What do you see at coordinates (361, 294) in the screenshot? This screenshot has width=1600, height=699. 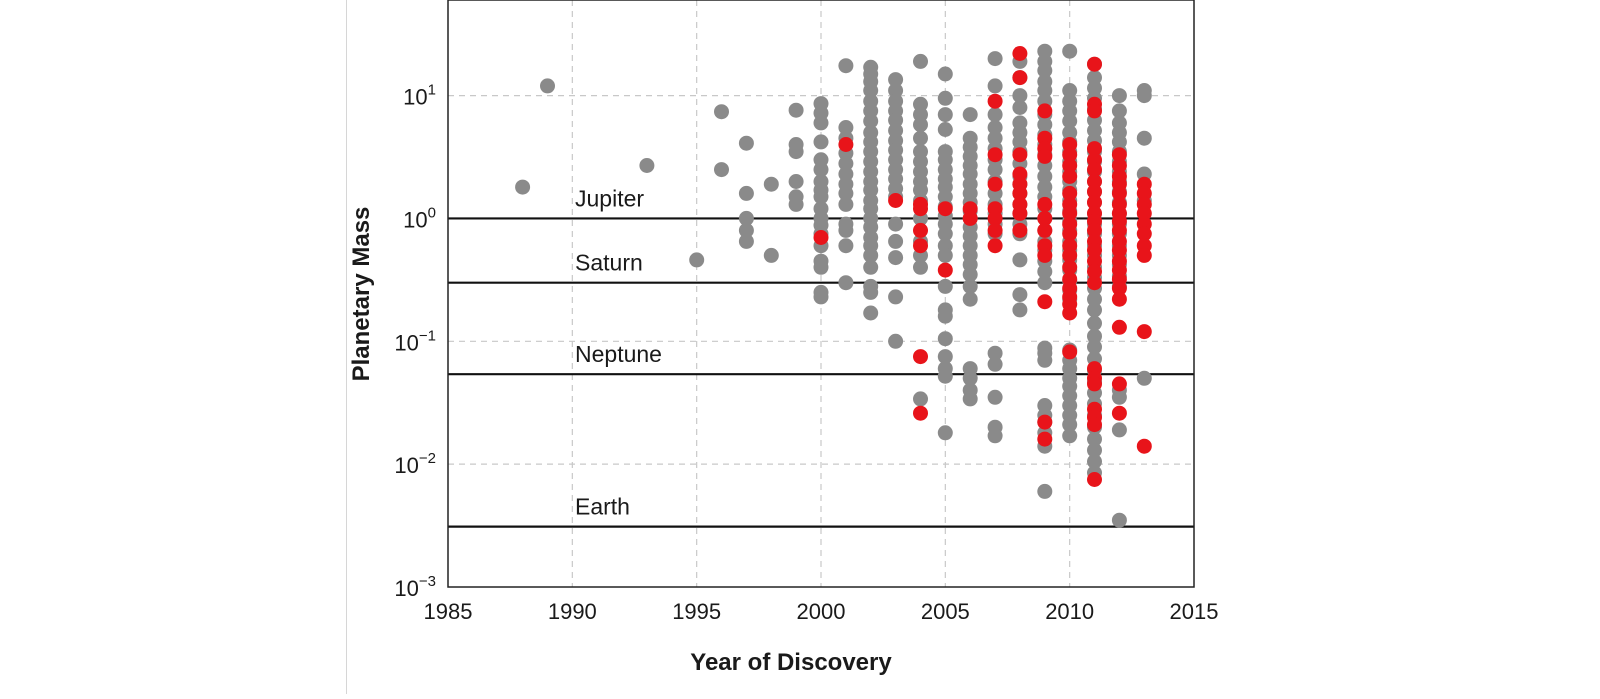 I see `y-axis-label: Planetary Mass` at bounding box center [361, 294].